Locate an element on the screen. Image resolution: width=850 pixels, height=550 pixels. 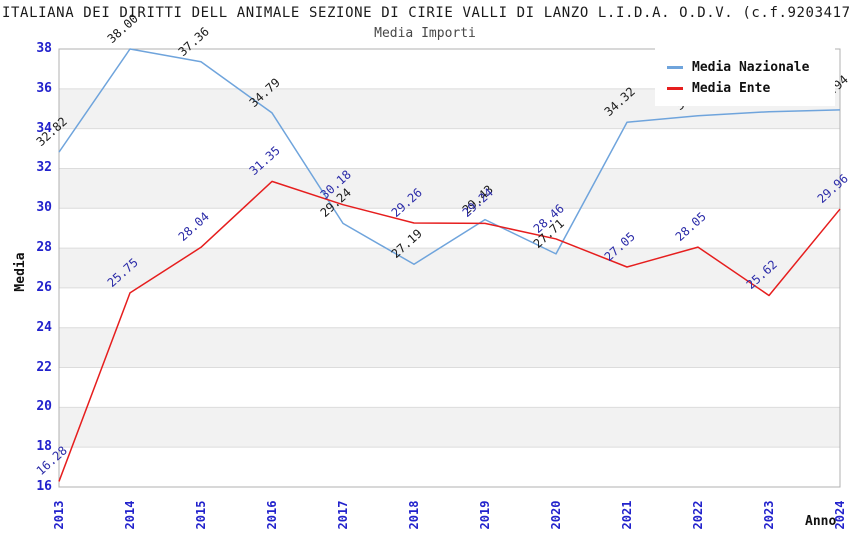
y-tick-label: 16 is located at coordinates (44, 486).